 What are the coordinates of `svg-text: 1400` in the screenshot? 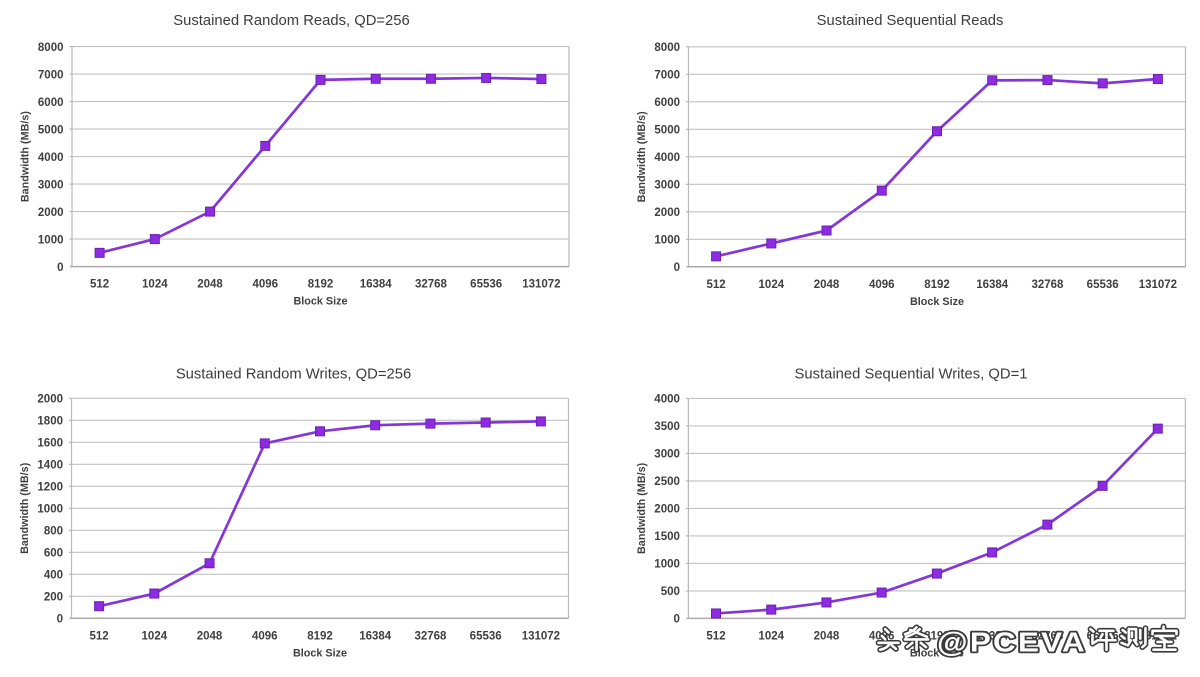 It's located at (50, 466).